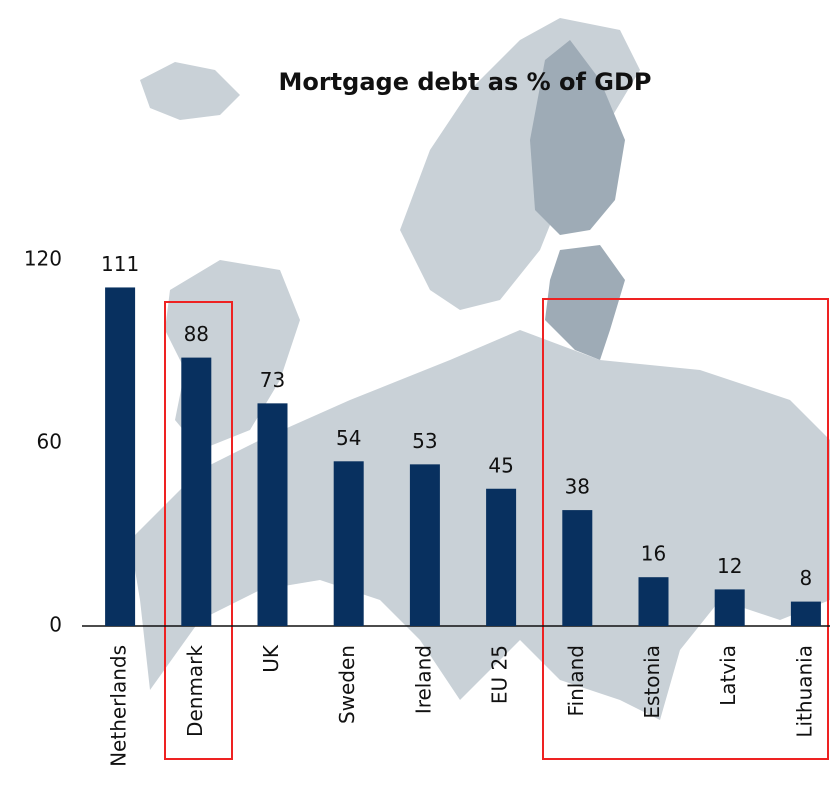  What do you see at coordinates (576, 680) in the screenshot?
I see `x-tick-label: Finland` at bounding box center [576, 680].